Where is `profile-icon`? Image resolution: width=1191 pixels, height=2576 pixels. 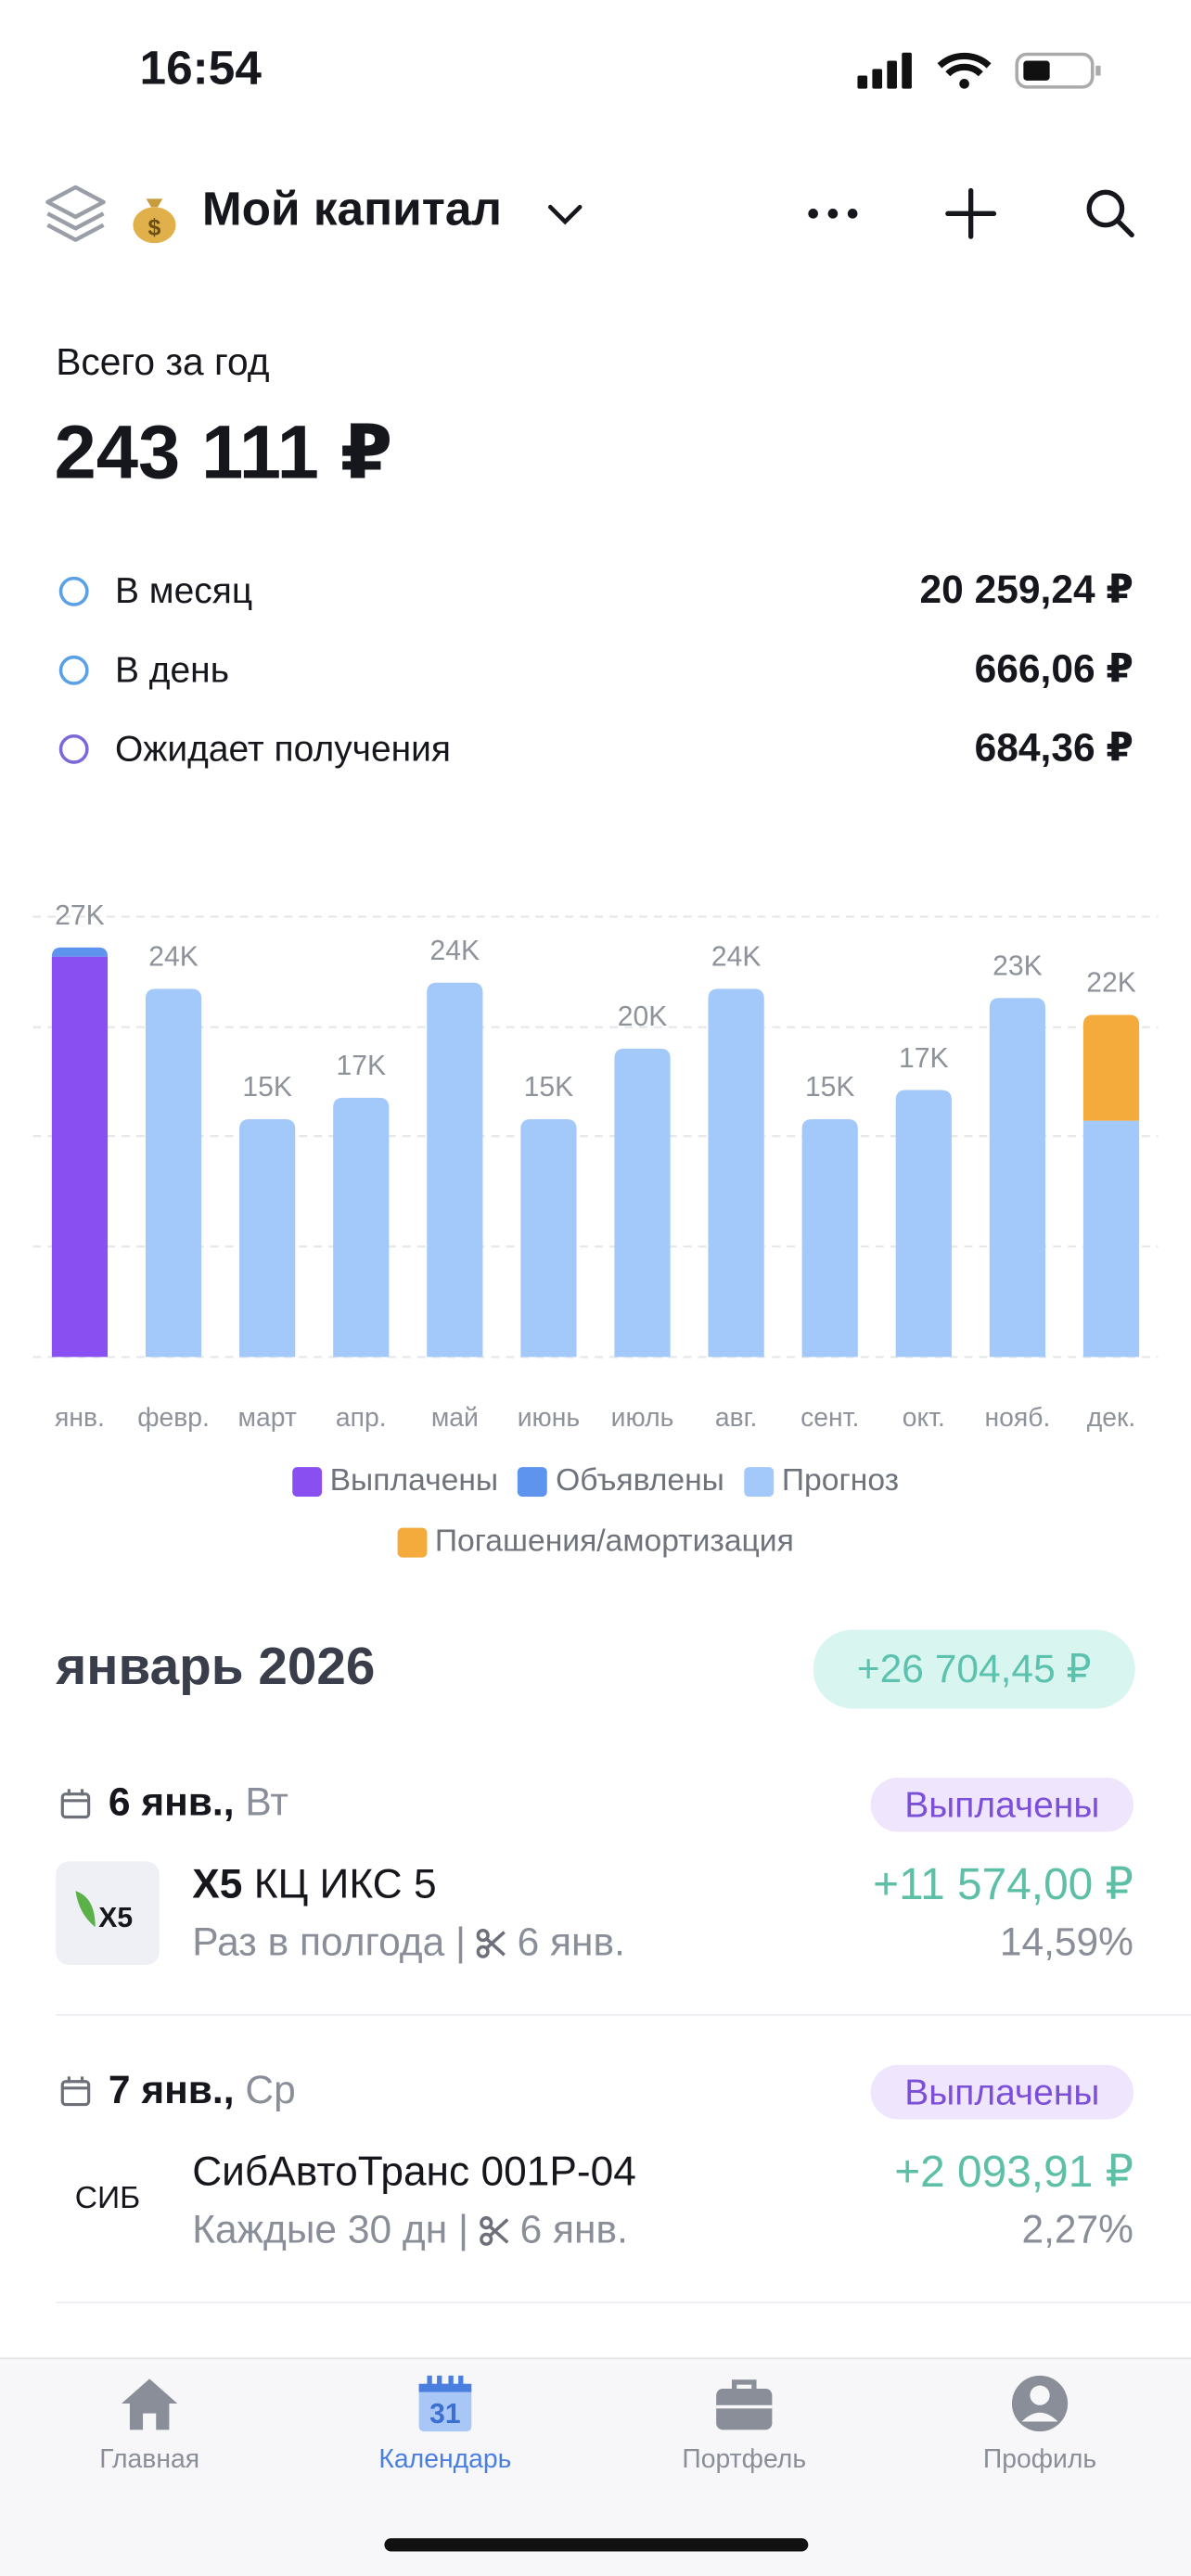
profile-icon is located at coordinates (1040, 2404).